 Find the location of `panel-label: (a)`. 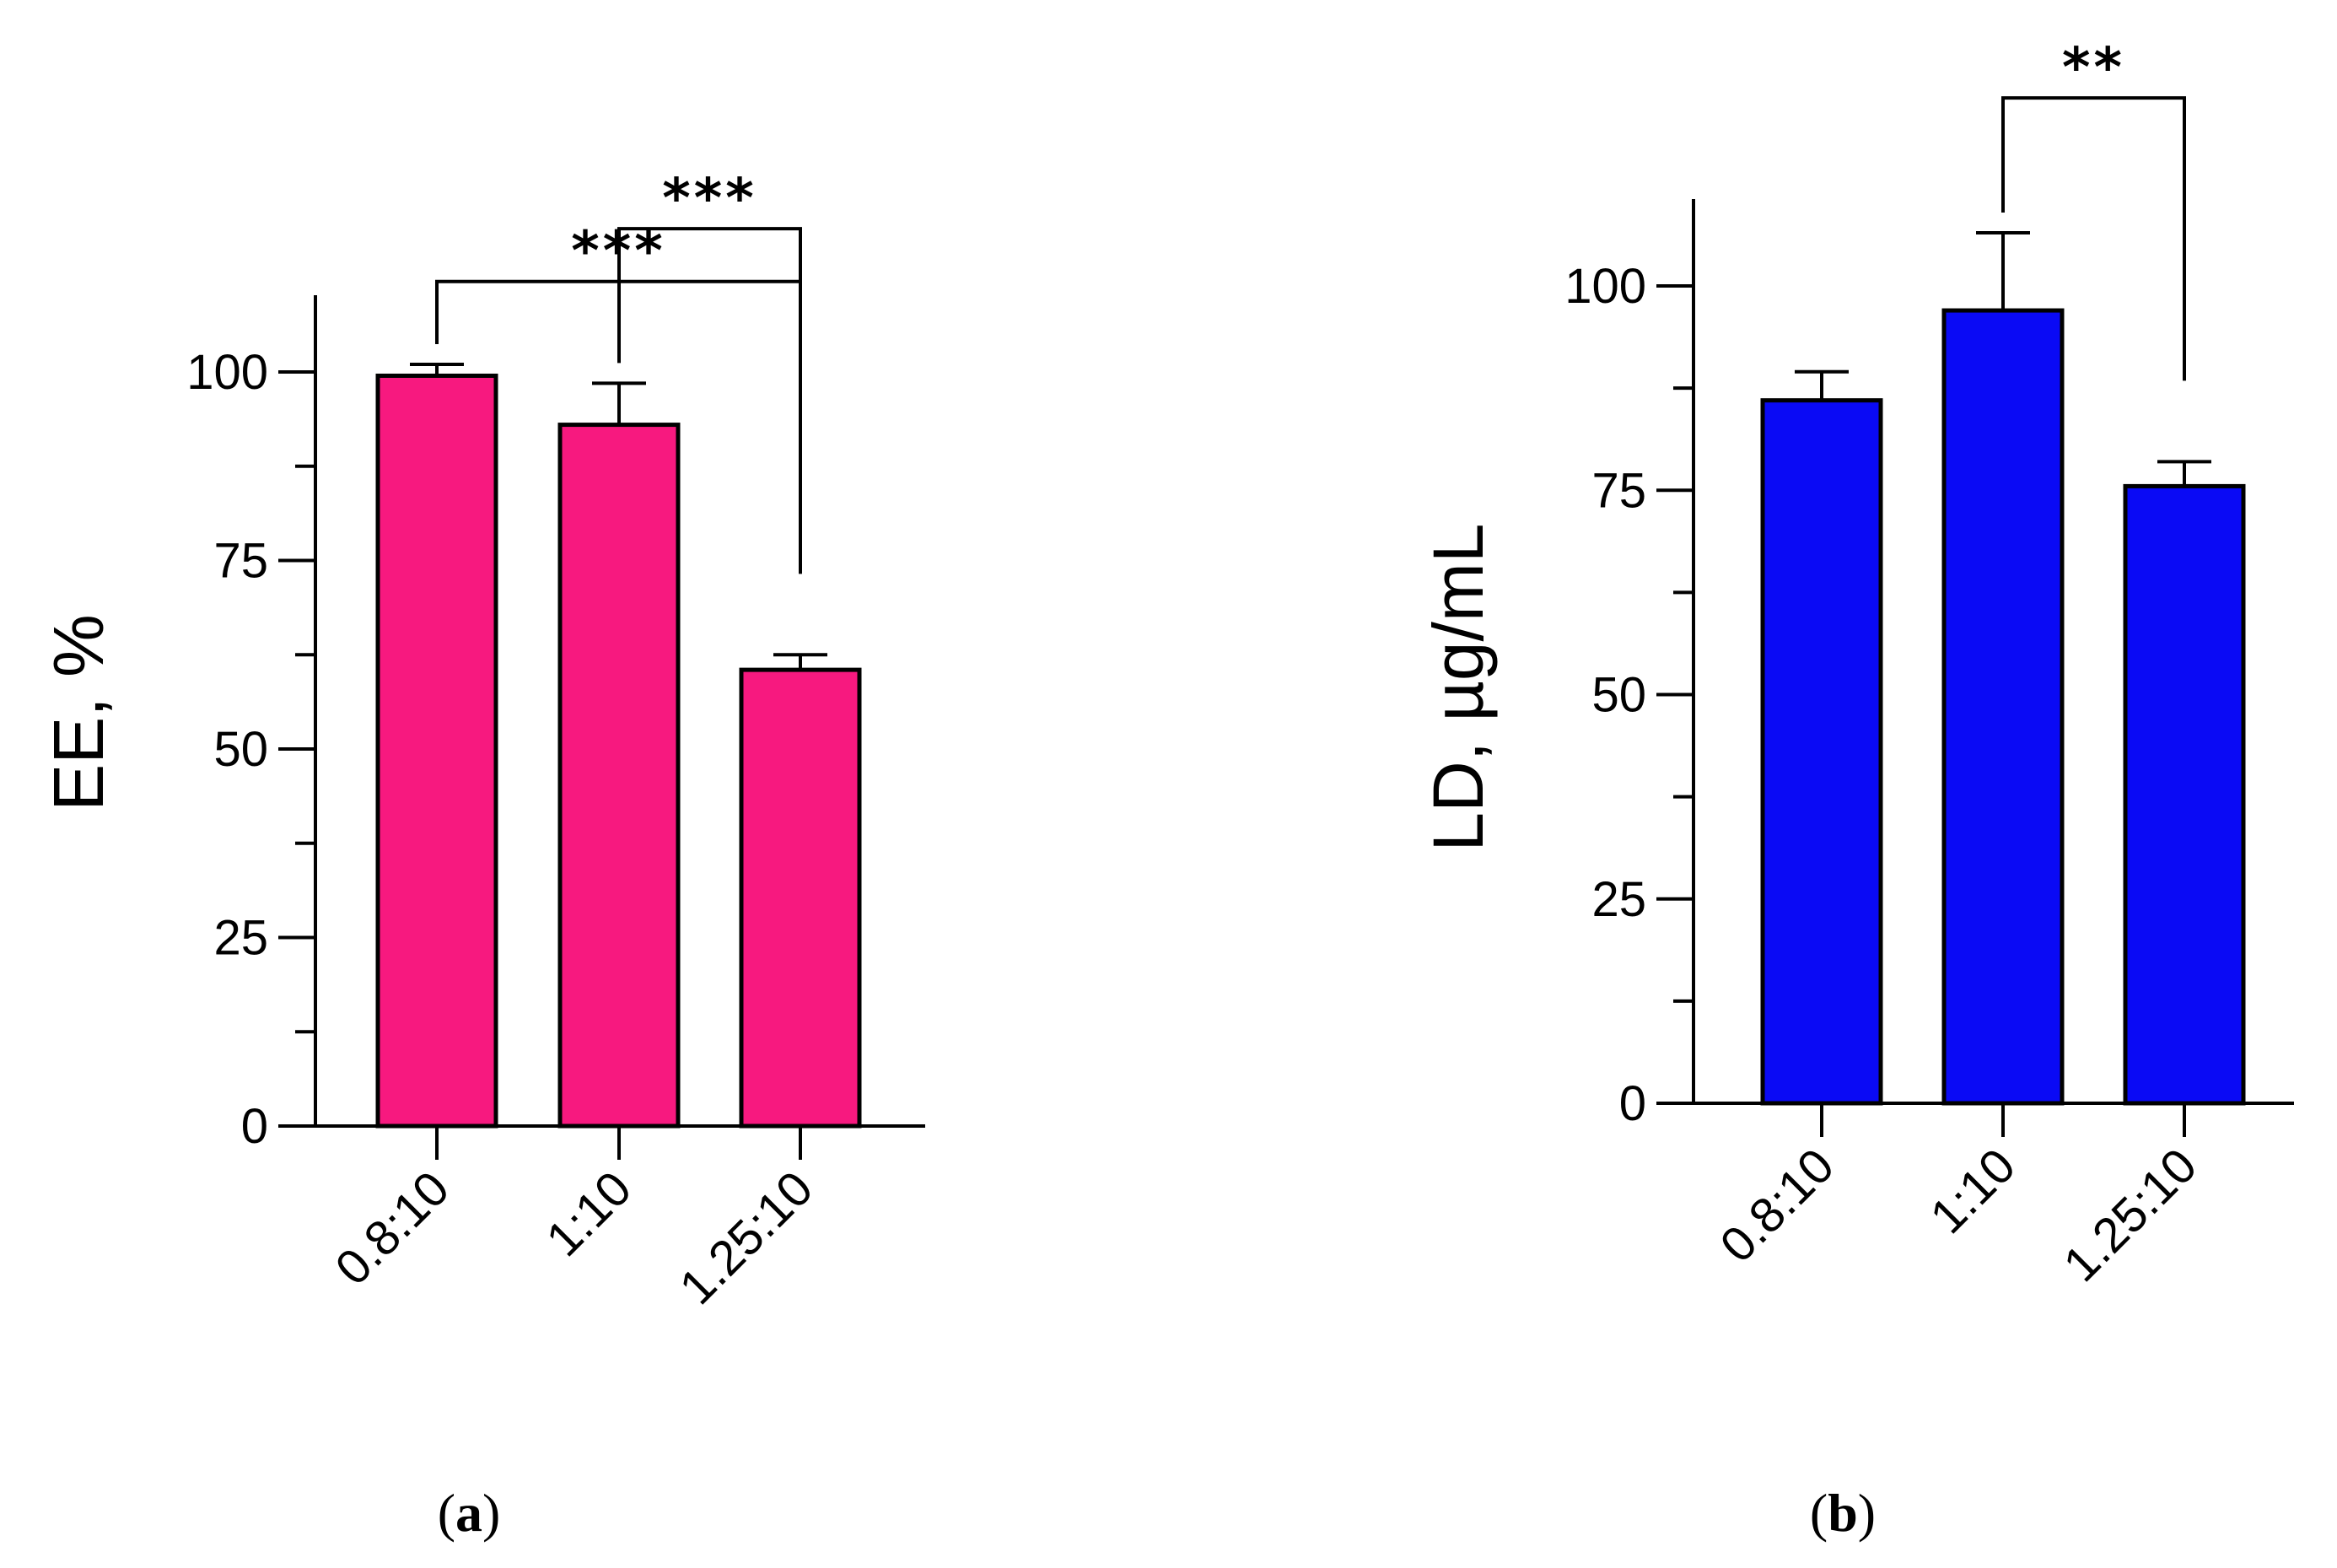

panel-label: (a) is located at coordinates (469, 1513).